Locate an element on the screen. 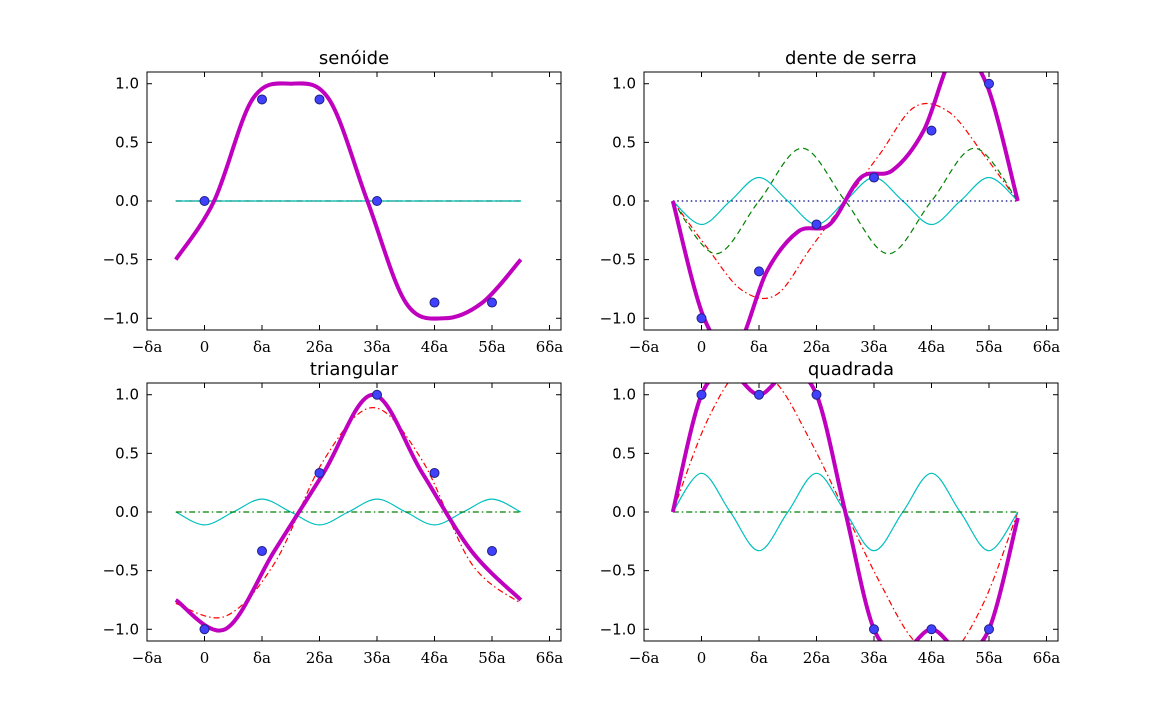 The image size is (1176, 713). subplot-title: dente de serra is located at coordinates (851, 58).